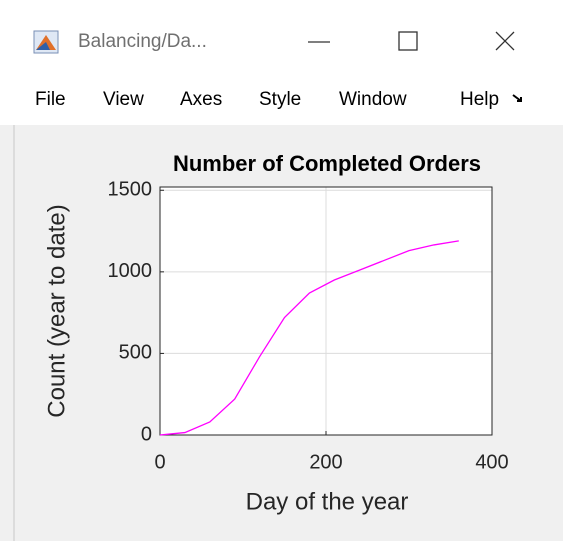 The height and width of the screenshot is (541, 563). Describe the element at coordinates (123, 99) in the screenshot. I see `menu-item: View` at that location.